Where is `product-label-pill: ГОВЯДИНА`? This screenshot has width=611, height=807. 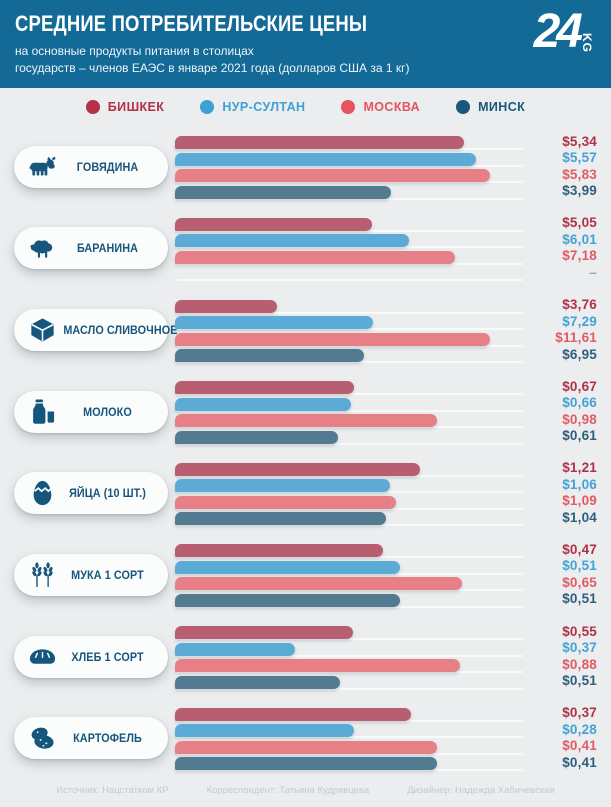
product-label-pill: ГОВЯДИНА is located at coordinates (91, 166).